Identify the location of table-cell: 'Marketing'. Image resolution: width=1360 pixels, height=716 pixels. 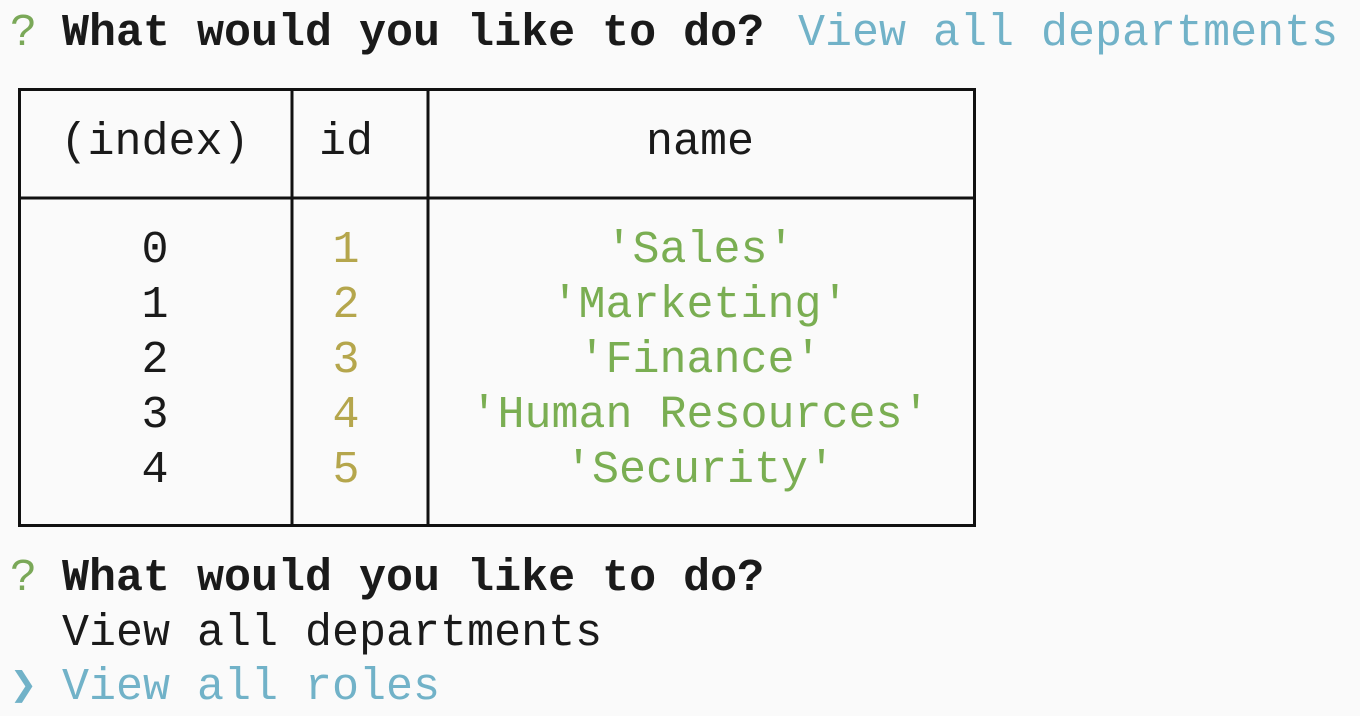
(699, 305).